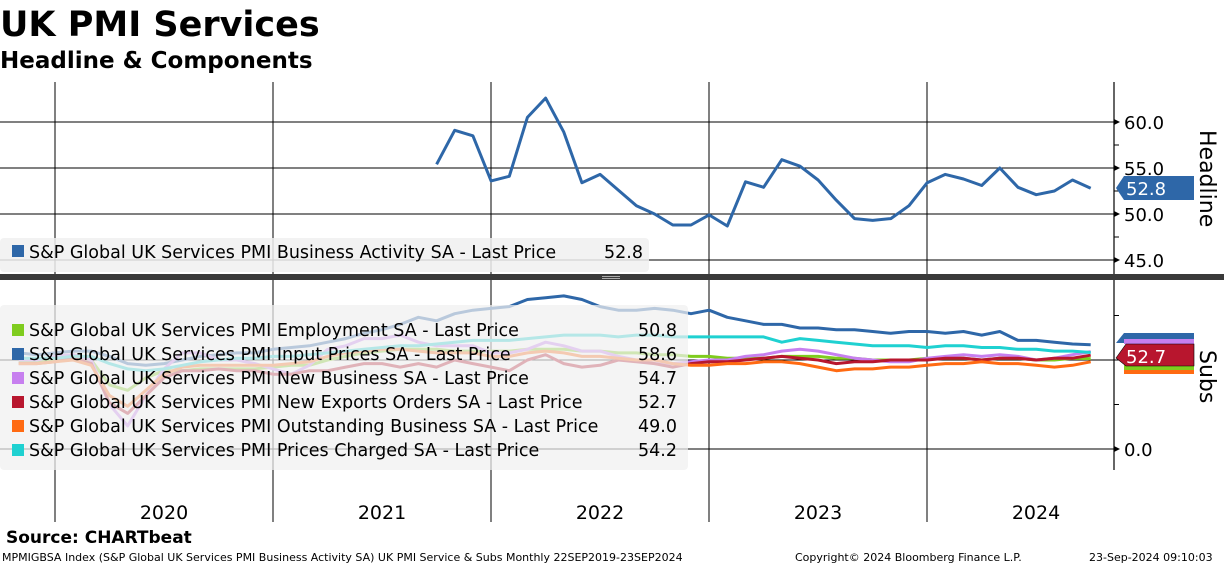 The image size is (1224, 566). I want to click on x-axis-labels: 2020 2021 2022 2023 2024, so click(600, 513).